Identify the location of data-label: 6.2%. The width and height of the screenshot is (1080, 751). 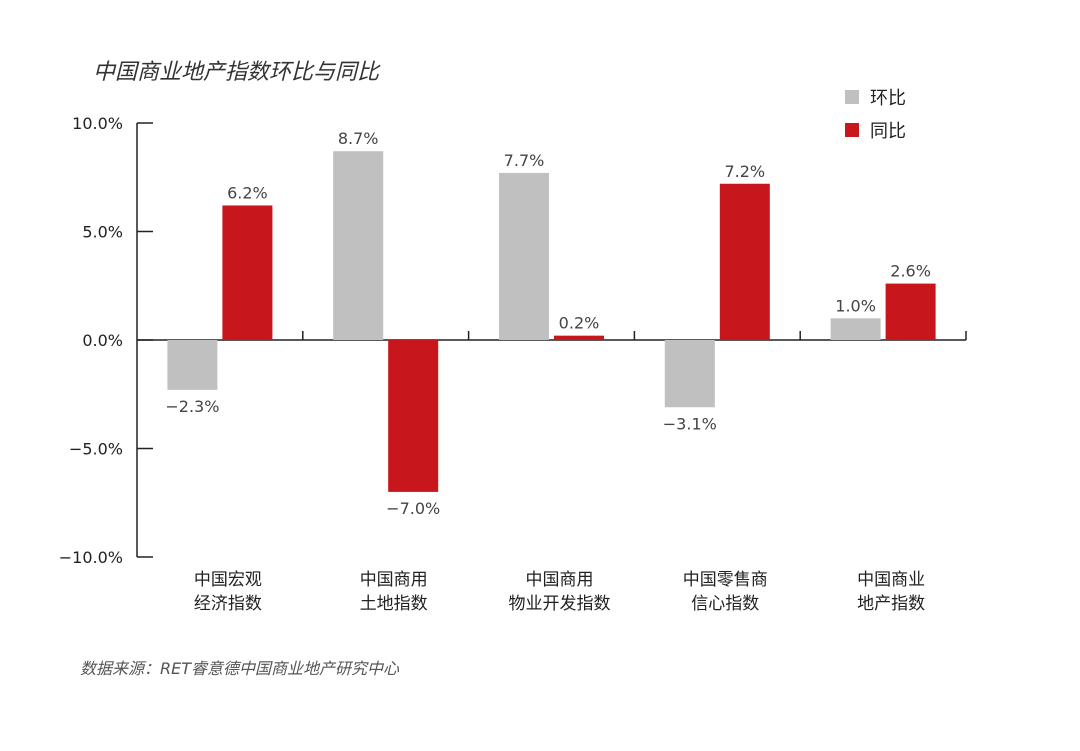
(247, 192).